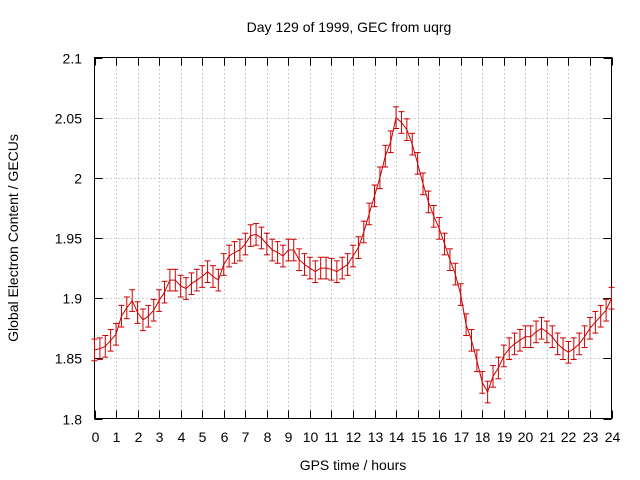 This screenshot has height=480, width=640. What do you see at coordinates (139, 437) in the screenshot?
I see `x-tick-label: 2` at bounding box center [139, 437].